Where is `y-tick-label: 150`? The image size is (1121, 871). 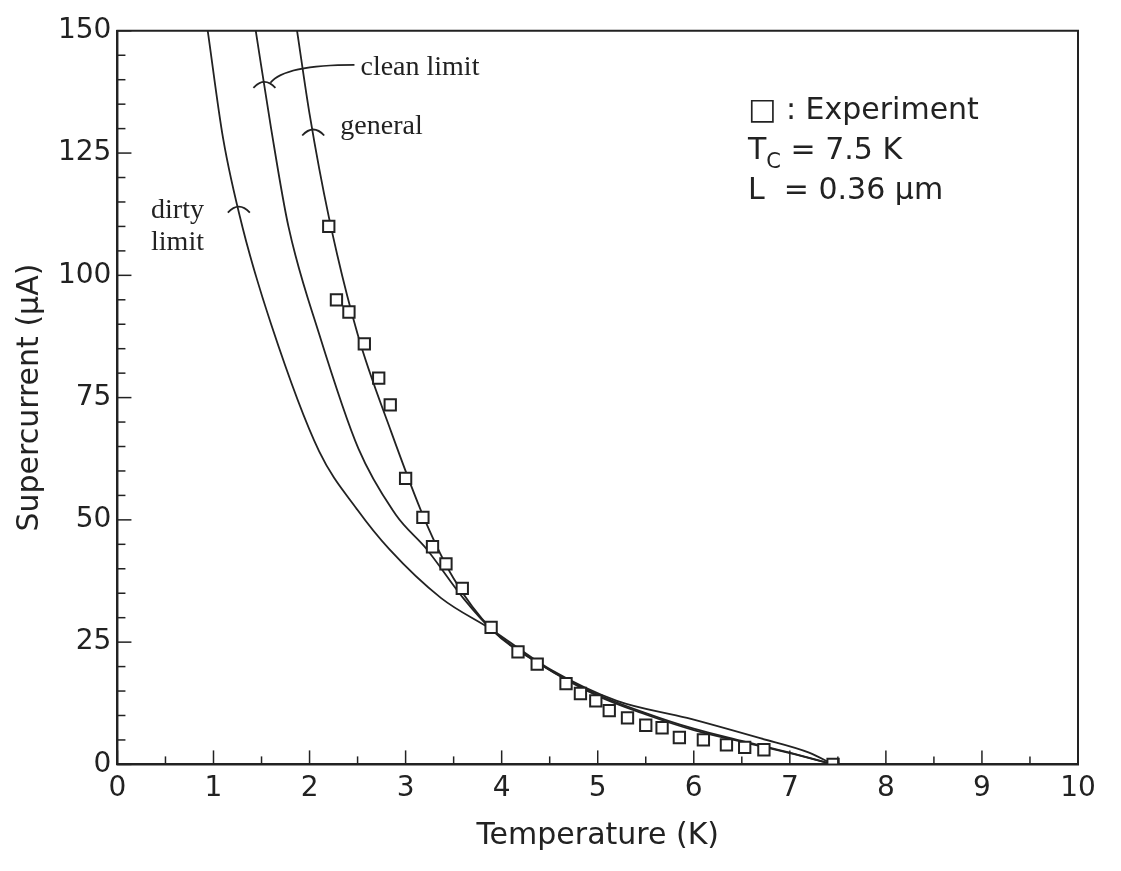
y-tick-label: 150 is located at coordinates (84, 29).